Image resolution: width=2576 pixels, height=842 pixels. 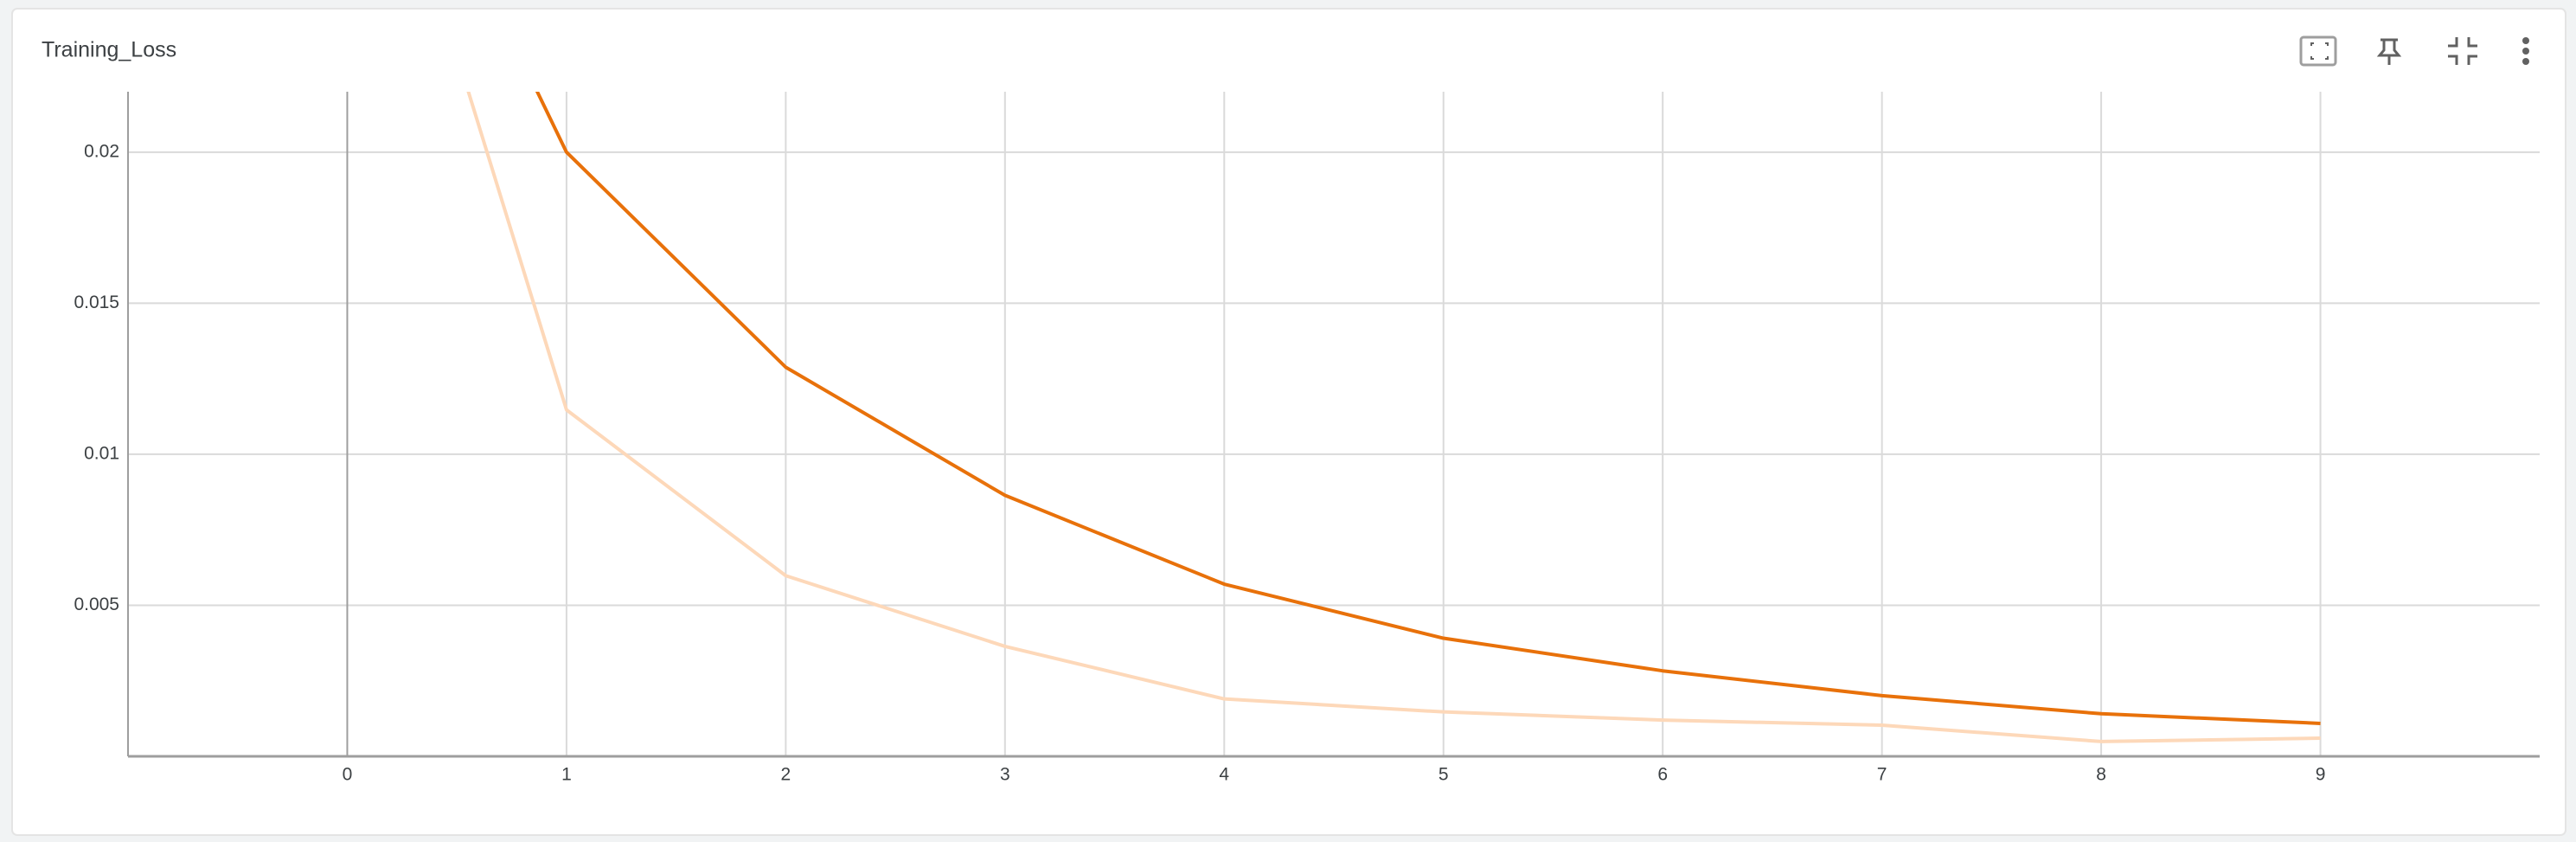 What do you see at coordinates (101, 151) in the screenshot?
I see `y-tick-label: 0.02` at bounding box center [101, 151].